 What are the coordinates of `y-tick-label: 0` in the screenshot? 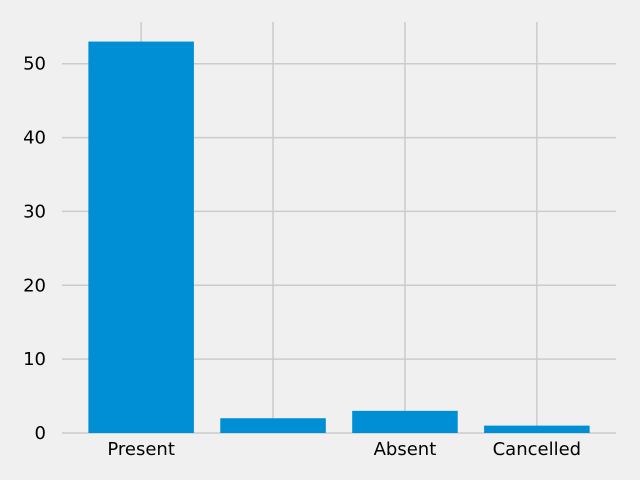 It's located at (40, 433).